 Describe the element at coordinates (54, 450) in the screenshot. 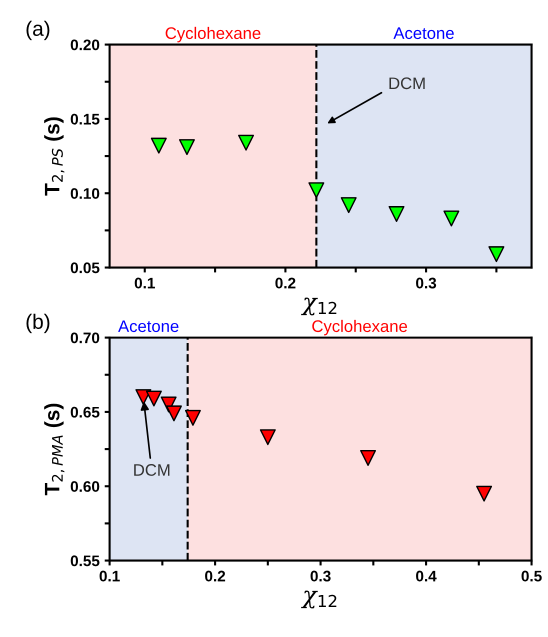

I see `y-axis-title: T$_{2,PMA}$ (s)` at that location.